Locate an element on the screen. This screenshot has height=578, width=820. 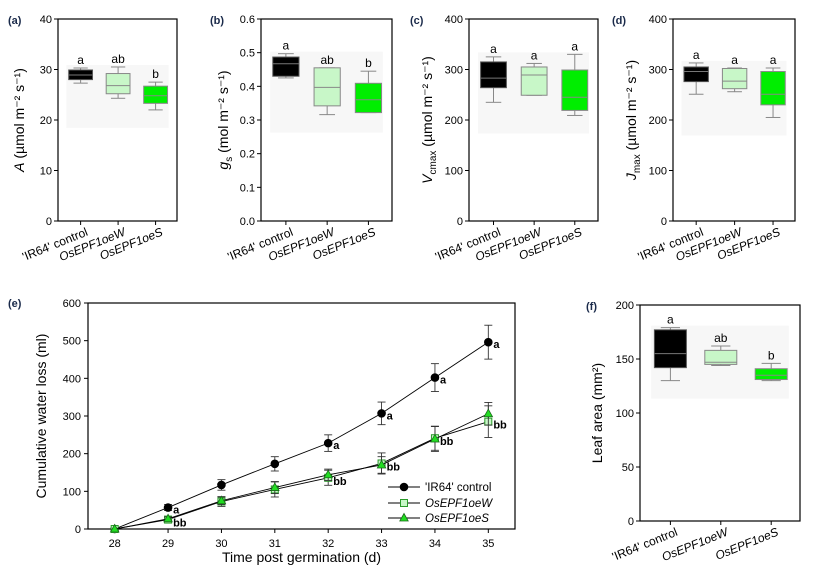
y-tick-label: 500 is located at coordinates (72, 342).